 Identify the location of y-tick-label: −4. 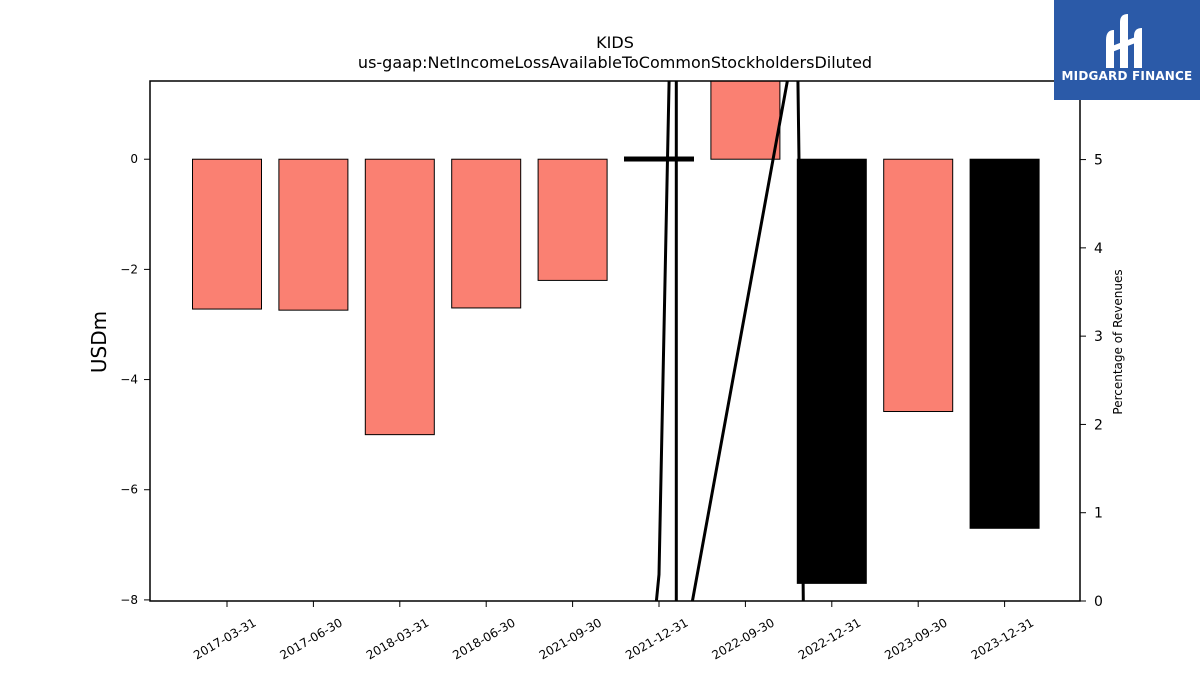
(129, 380).